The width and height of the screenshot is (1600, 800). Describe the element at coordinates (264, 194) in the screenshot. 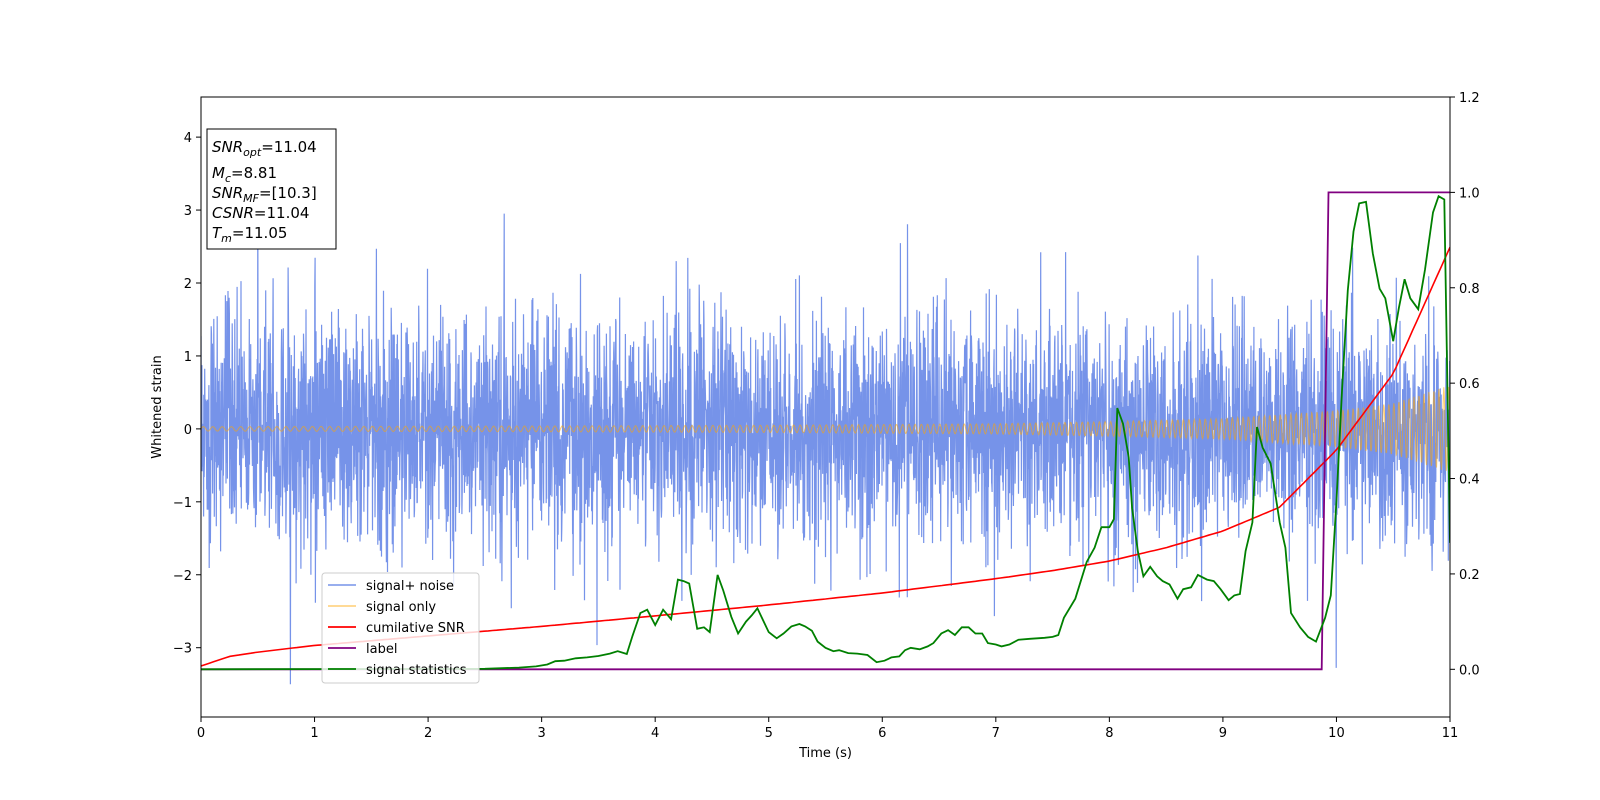

I see `snr-mf-text: SNRMF=[10.3]` at that location.